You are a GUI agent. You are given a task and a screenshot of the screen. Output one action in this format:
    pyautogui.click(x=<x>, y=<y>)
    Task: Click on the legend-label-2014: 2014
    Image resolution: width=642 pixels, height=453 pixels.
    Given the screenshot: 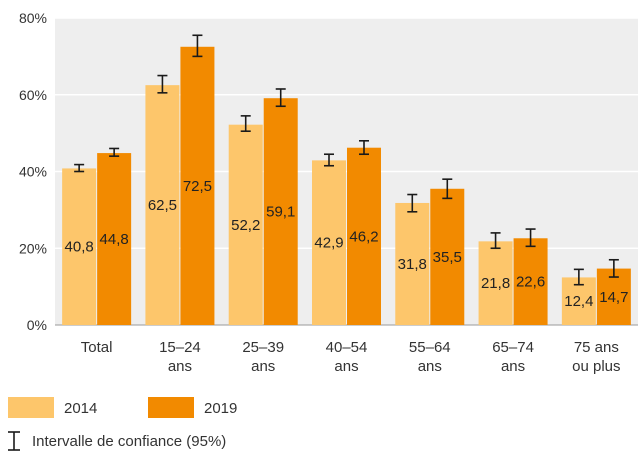 What is the action you would take?
    pyautogui.click(x=80, y=408)
    